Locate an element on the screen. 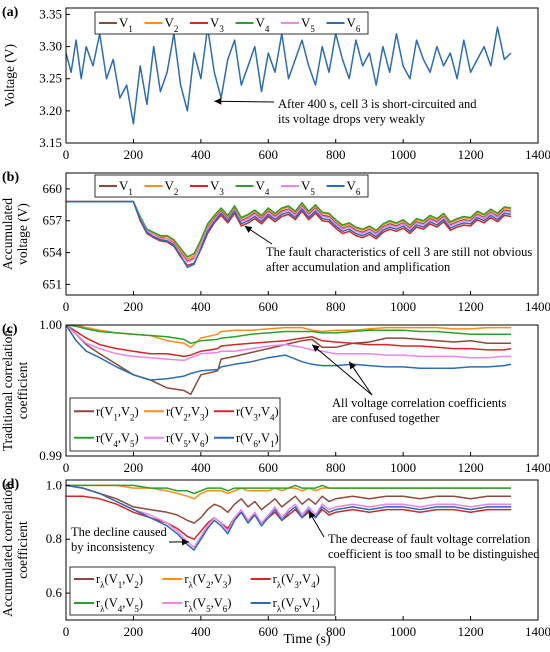 The height and width of the screenshot is (652, 550). legend-label: V5 is located at coordinates (308, 24).